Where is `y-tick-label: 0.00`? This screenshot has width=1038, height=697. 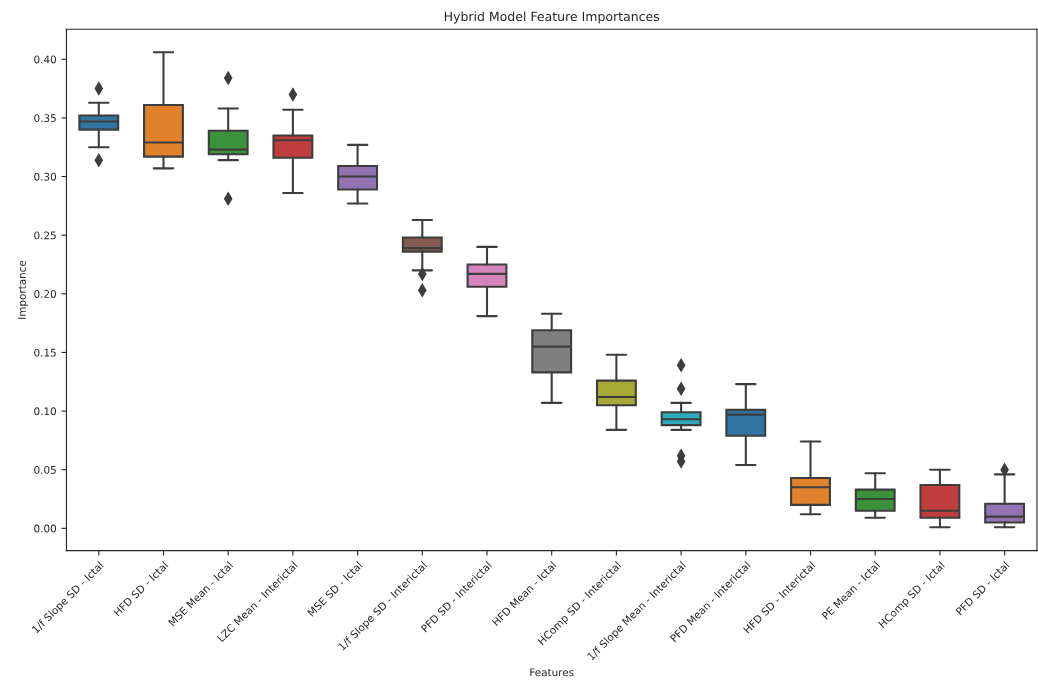
y-tick-label: 0.00 is located at coordinates (45, 528).